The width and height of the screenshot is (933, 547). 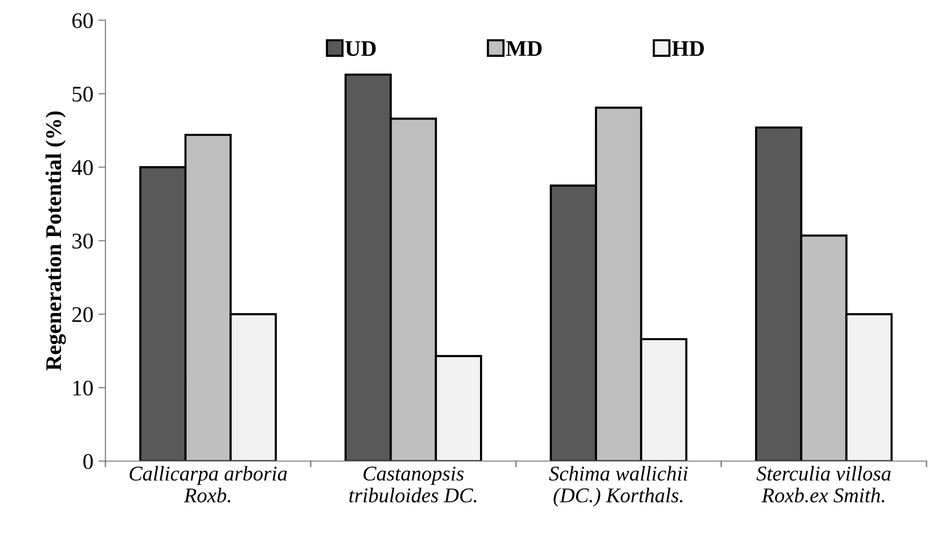 What do you see at coordinates (82, 94) in the screenshot?
I see `y-tick-label: 50` at bounding box center [82, 94].